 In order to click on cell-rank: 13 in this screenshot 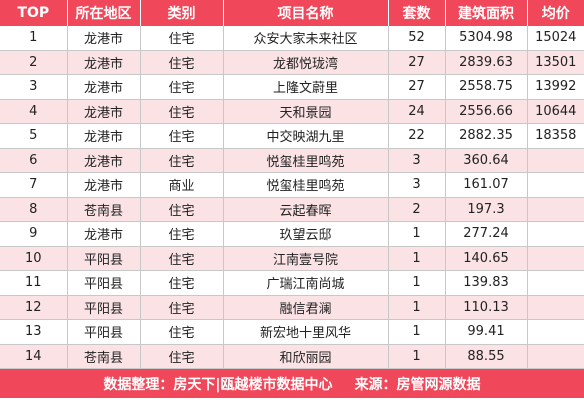, I will do `click(34, 332)`.